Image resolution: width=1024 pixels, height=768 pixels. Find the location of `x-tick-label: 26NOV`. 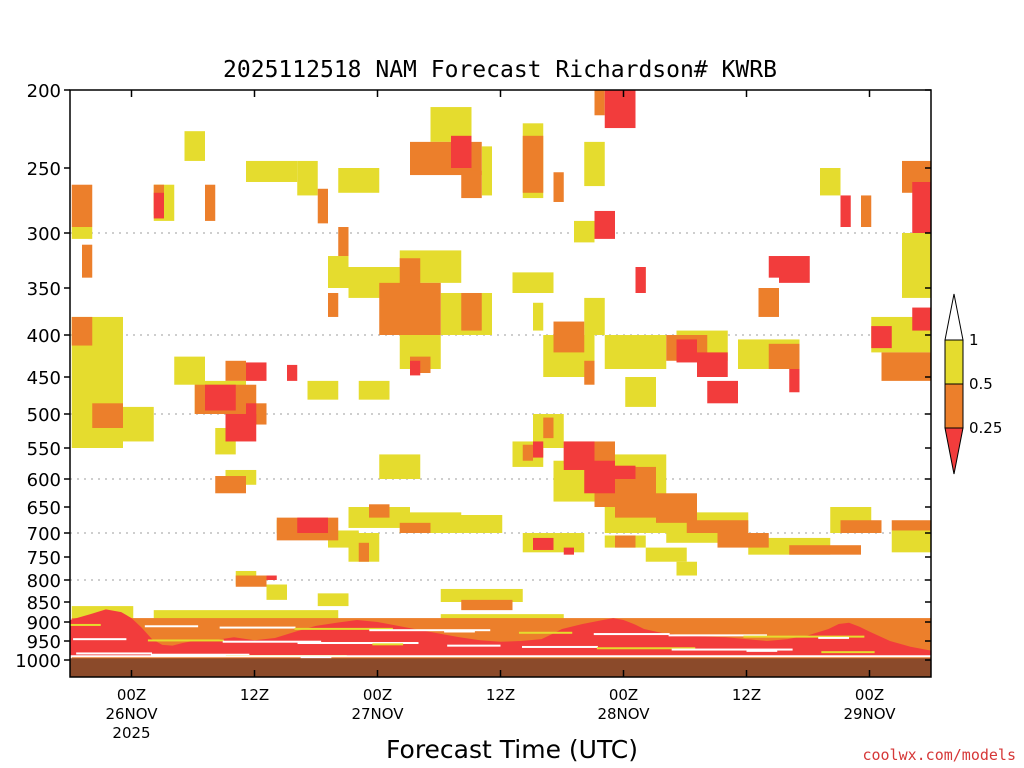

x-tick-label: 26NOV is located at coordinates (131, 714).